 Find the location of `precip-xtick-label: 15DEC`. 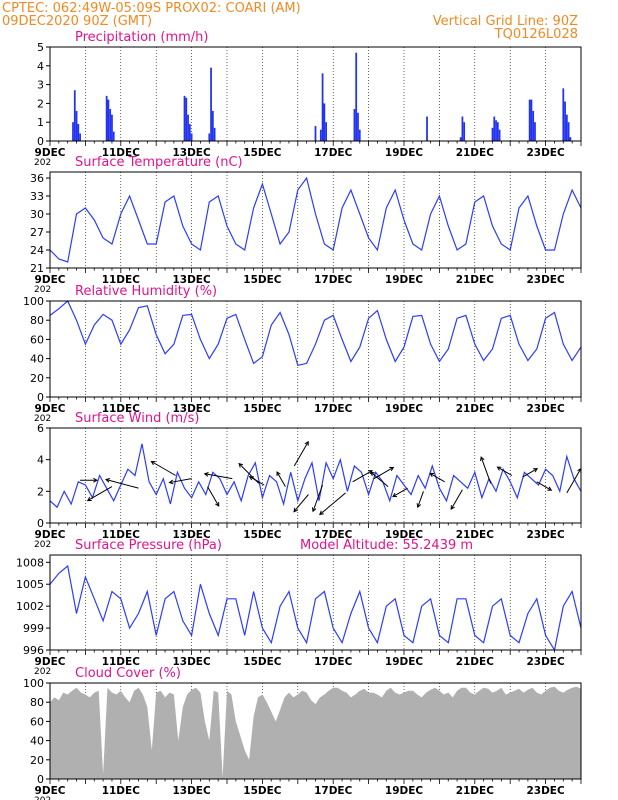

precip-xtick-label: 15DEC is located at coordinates (262, 153).